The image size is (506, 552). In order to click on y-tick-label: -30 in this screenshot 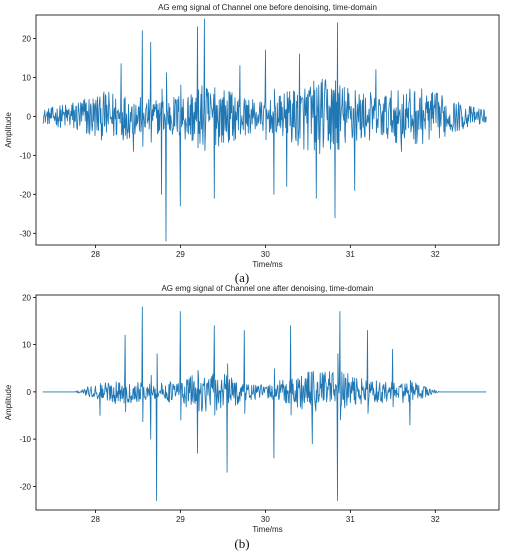, I will do `click(25, 233)`.